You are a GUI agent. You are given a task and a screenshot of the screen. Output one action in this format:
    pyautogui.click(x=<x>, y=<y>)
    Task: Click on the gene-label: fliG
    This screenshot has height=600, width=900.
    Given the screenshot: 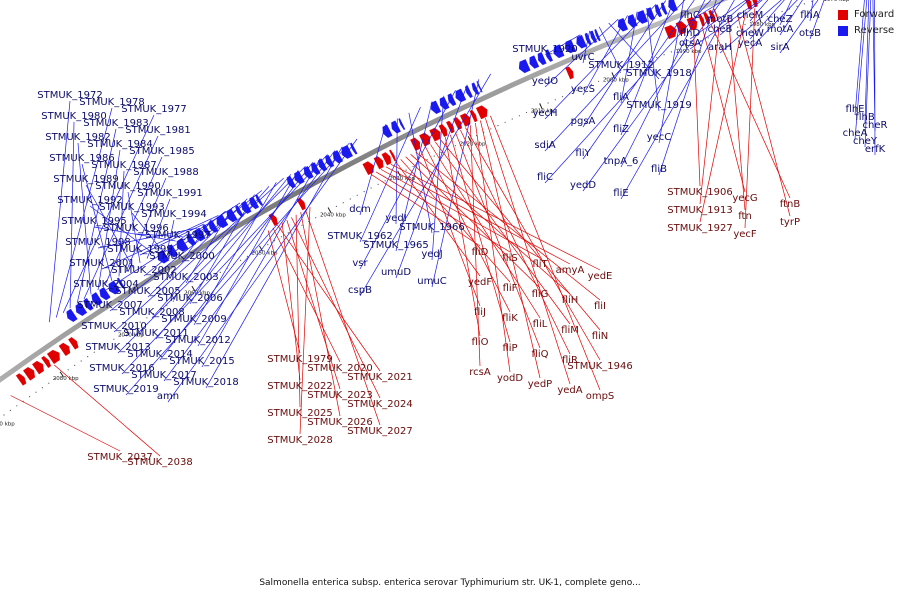 What is the action you would take?
    pyautogui.click(x=540, y=294)
    